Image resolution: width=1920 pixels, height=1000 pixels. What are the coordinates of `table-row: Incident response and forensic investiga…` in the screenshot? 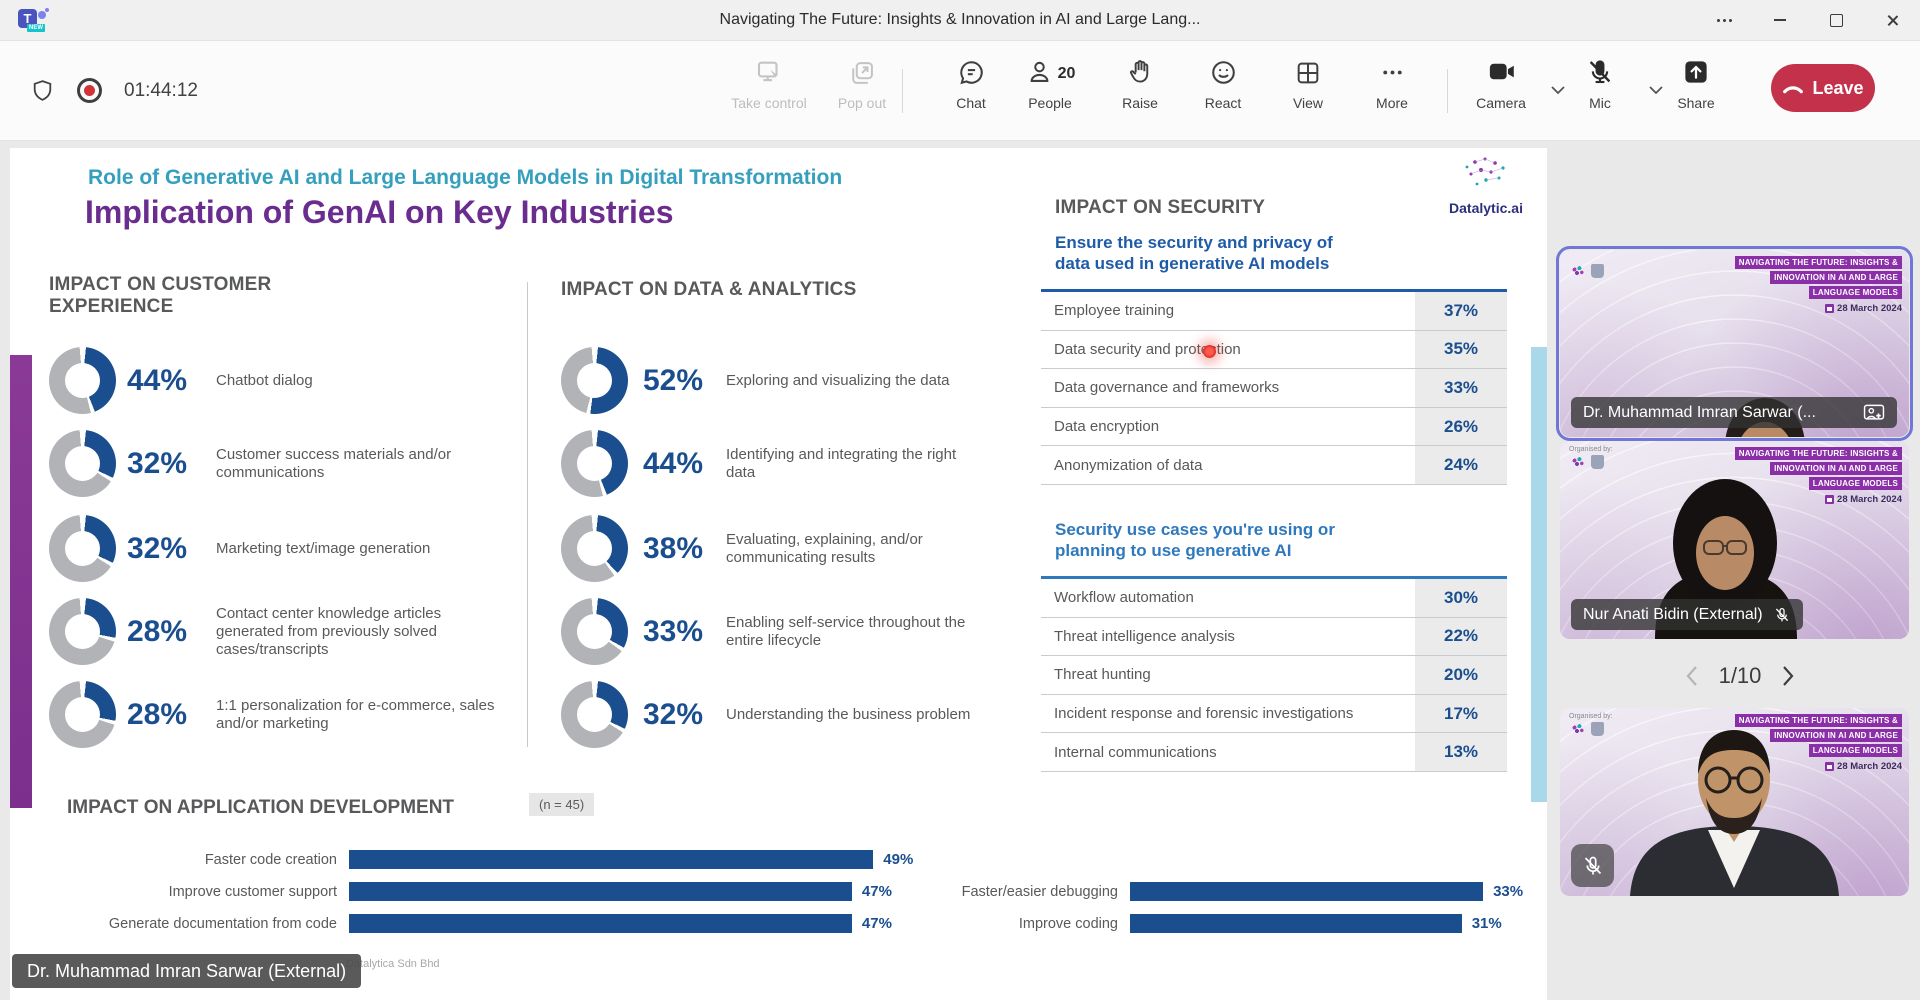 It's located at (1274, 714).